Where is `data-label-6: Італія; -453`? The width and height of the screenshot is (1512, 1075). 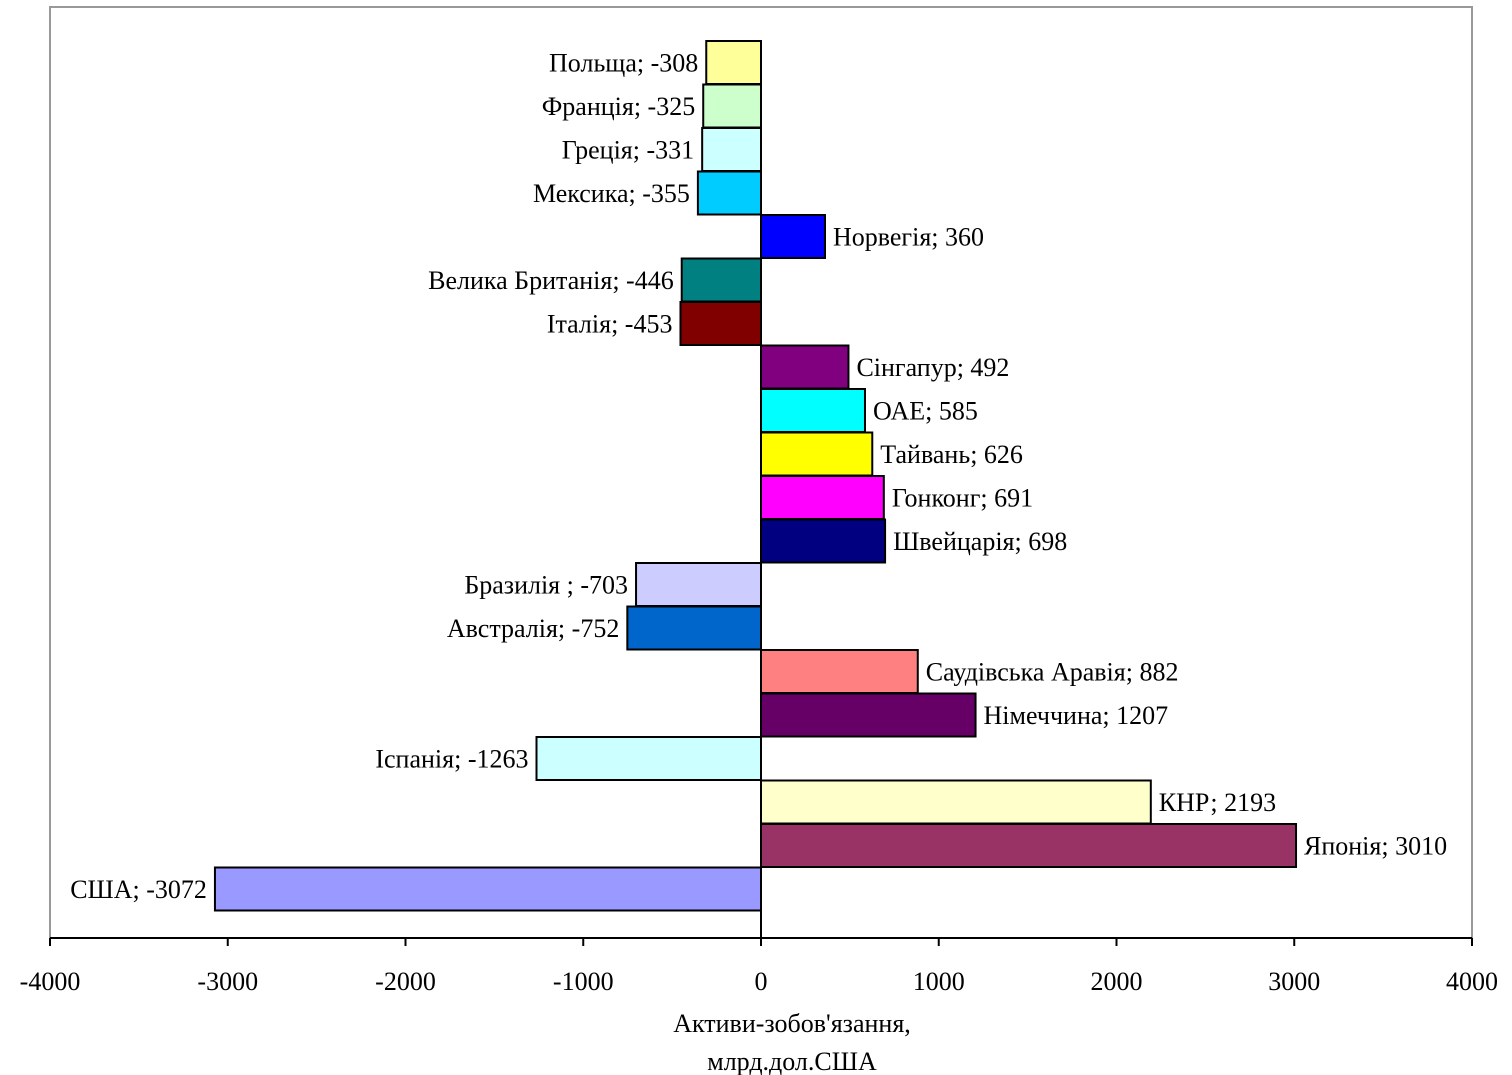 data-label-6: Італія; -453 is located at coordinates (610, 324).